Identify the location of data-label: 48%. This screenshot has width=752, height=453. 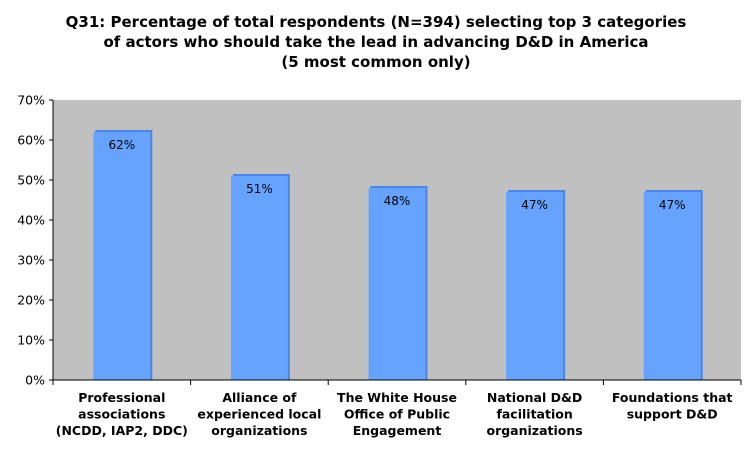
(397, 201).